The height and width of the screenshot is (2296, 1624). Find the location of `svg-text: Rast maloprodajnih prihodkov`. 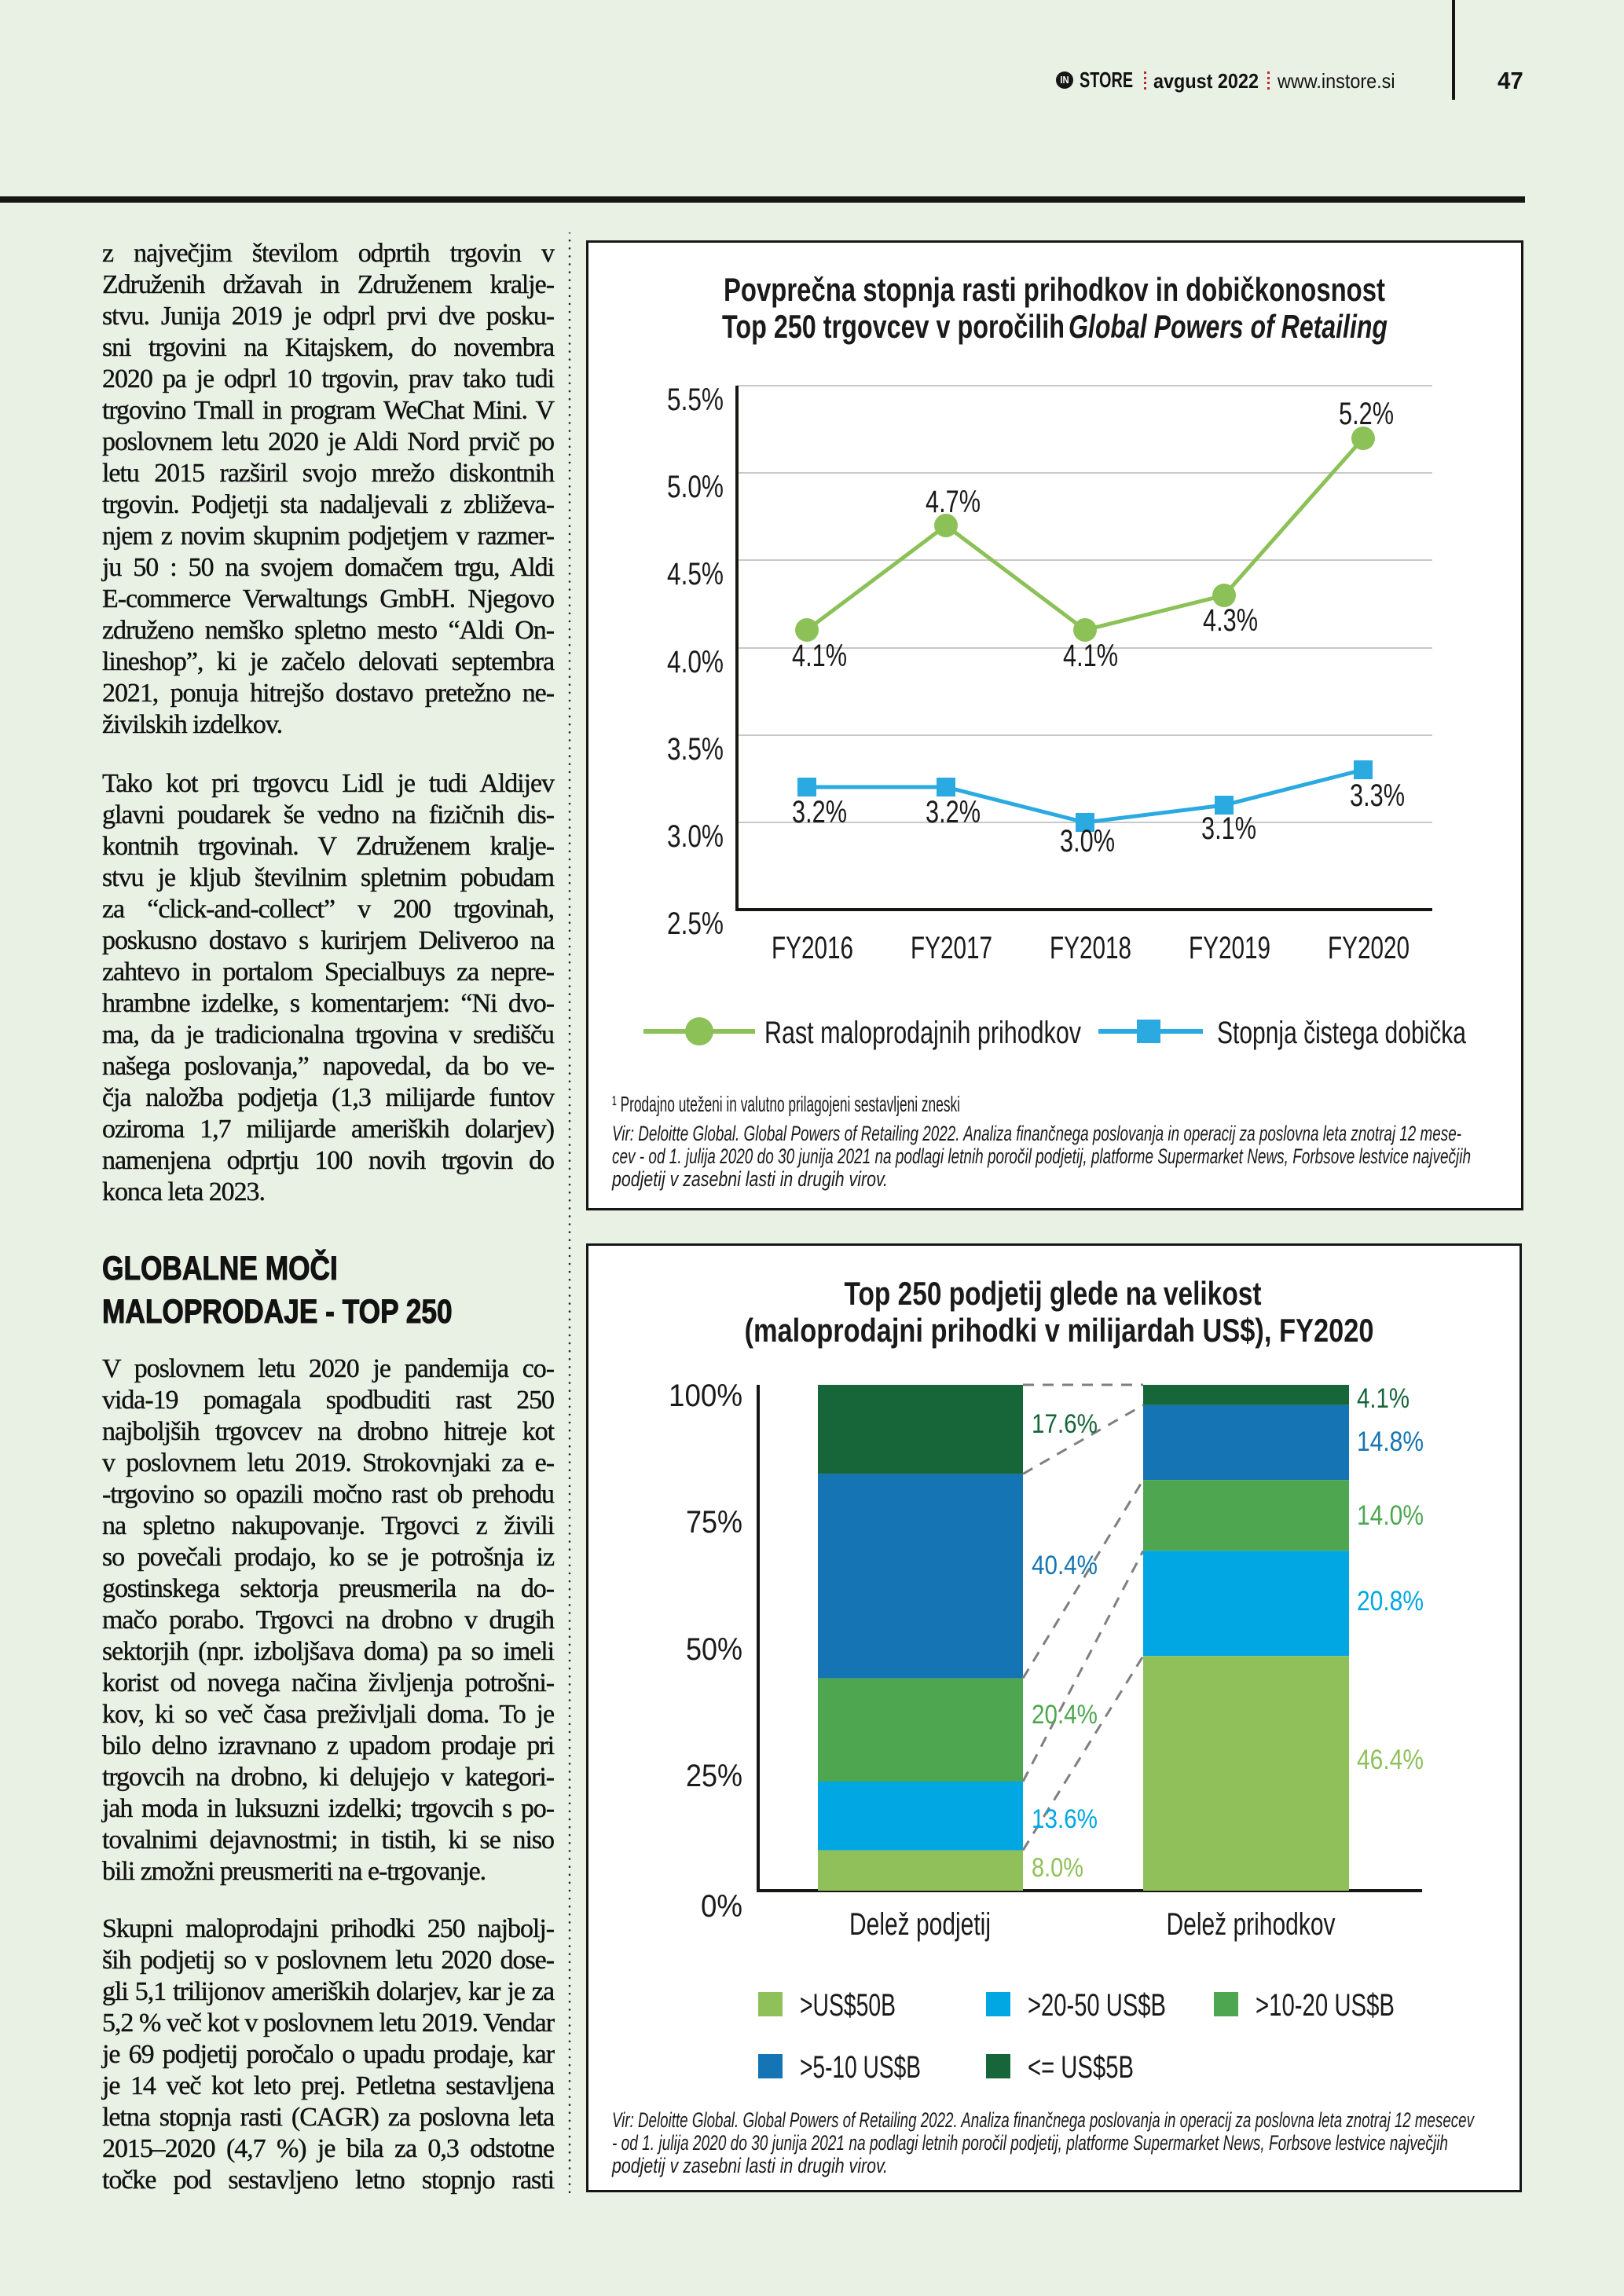

svg-text: Rast maloprodajnih prihodkov is located at coordinates (923, 1033).